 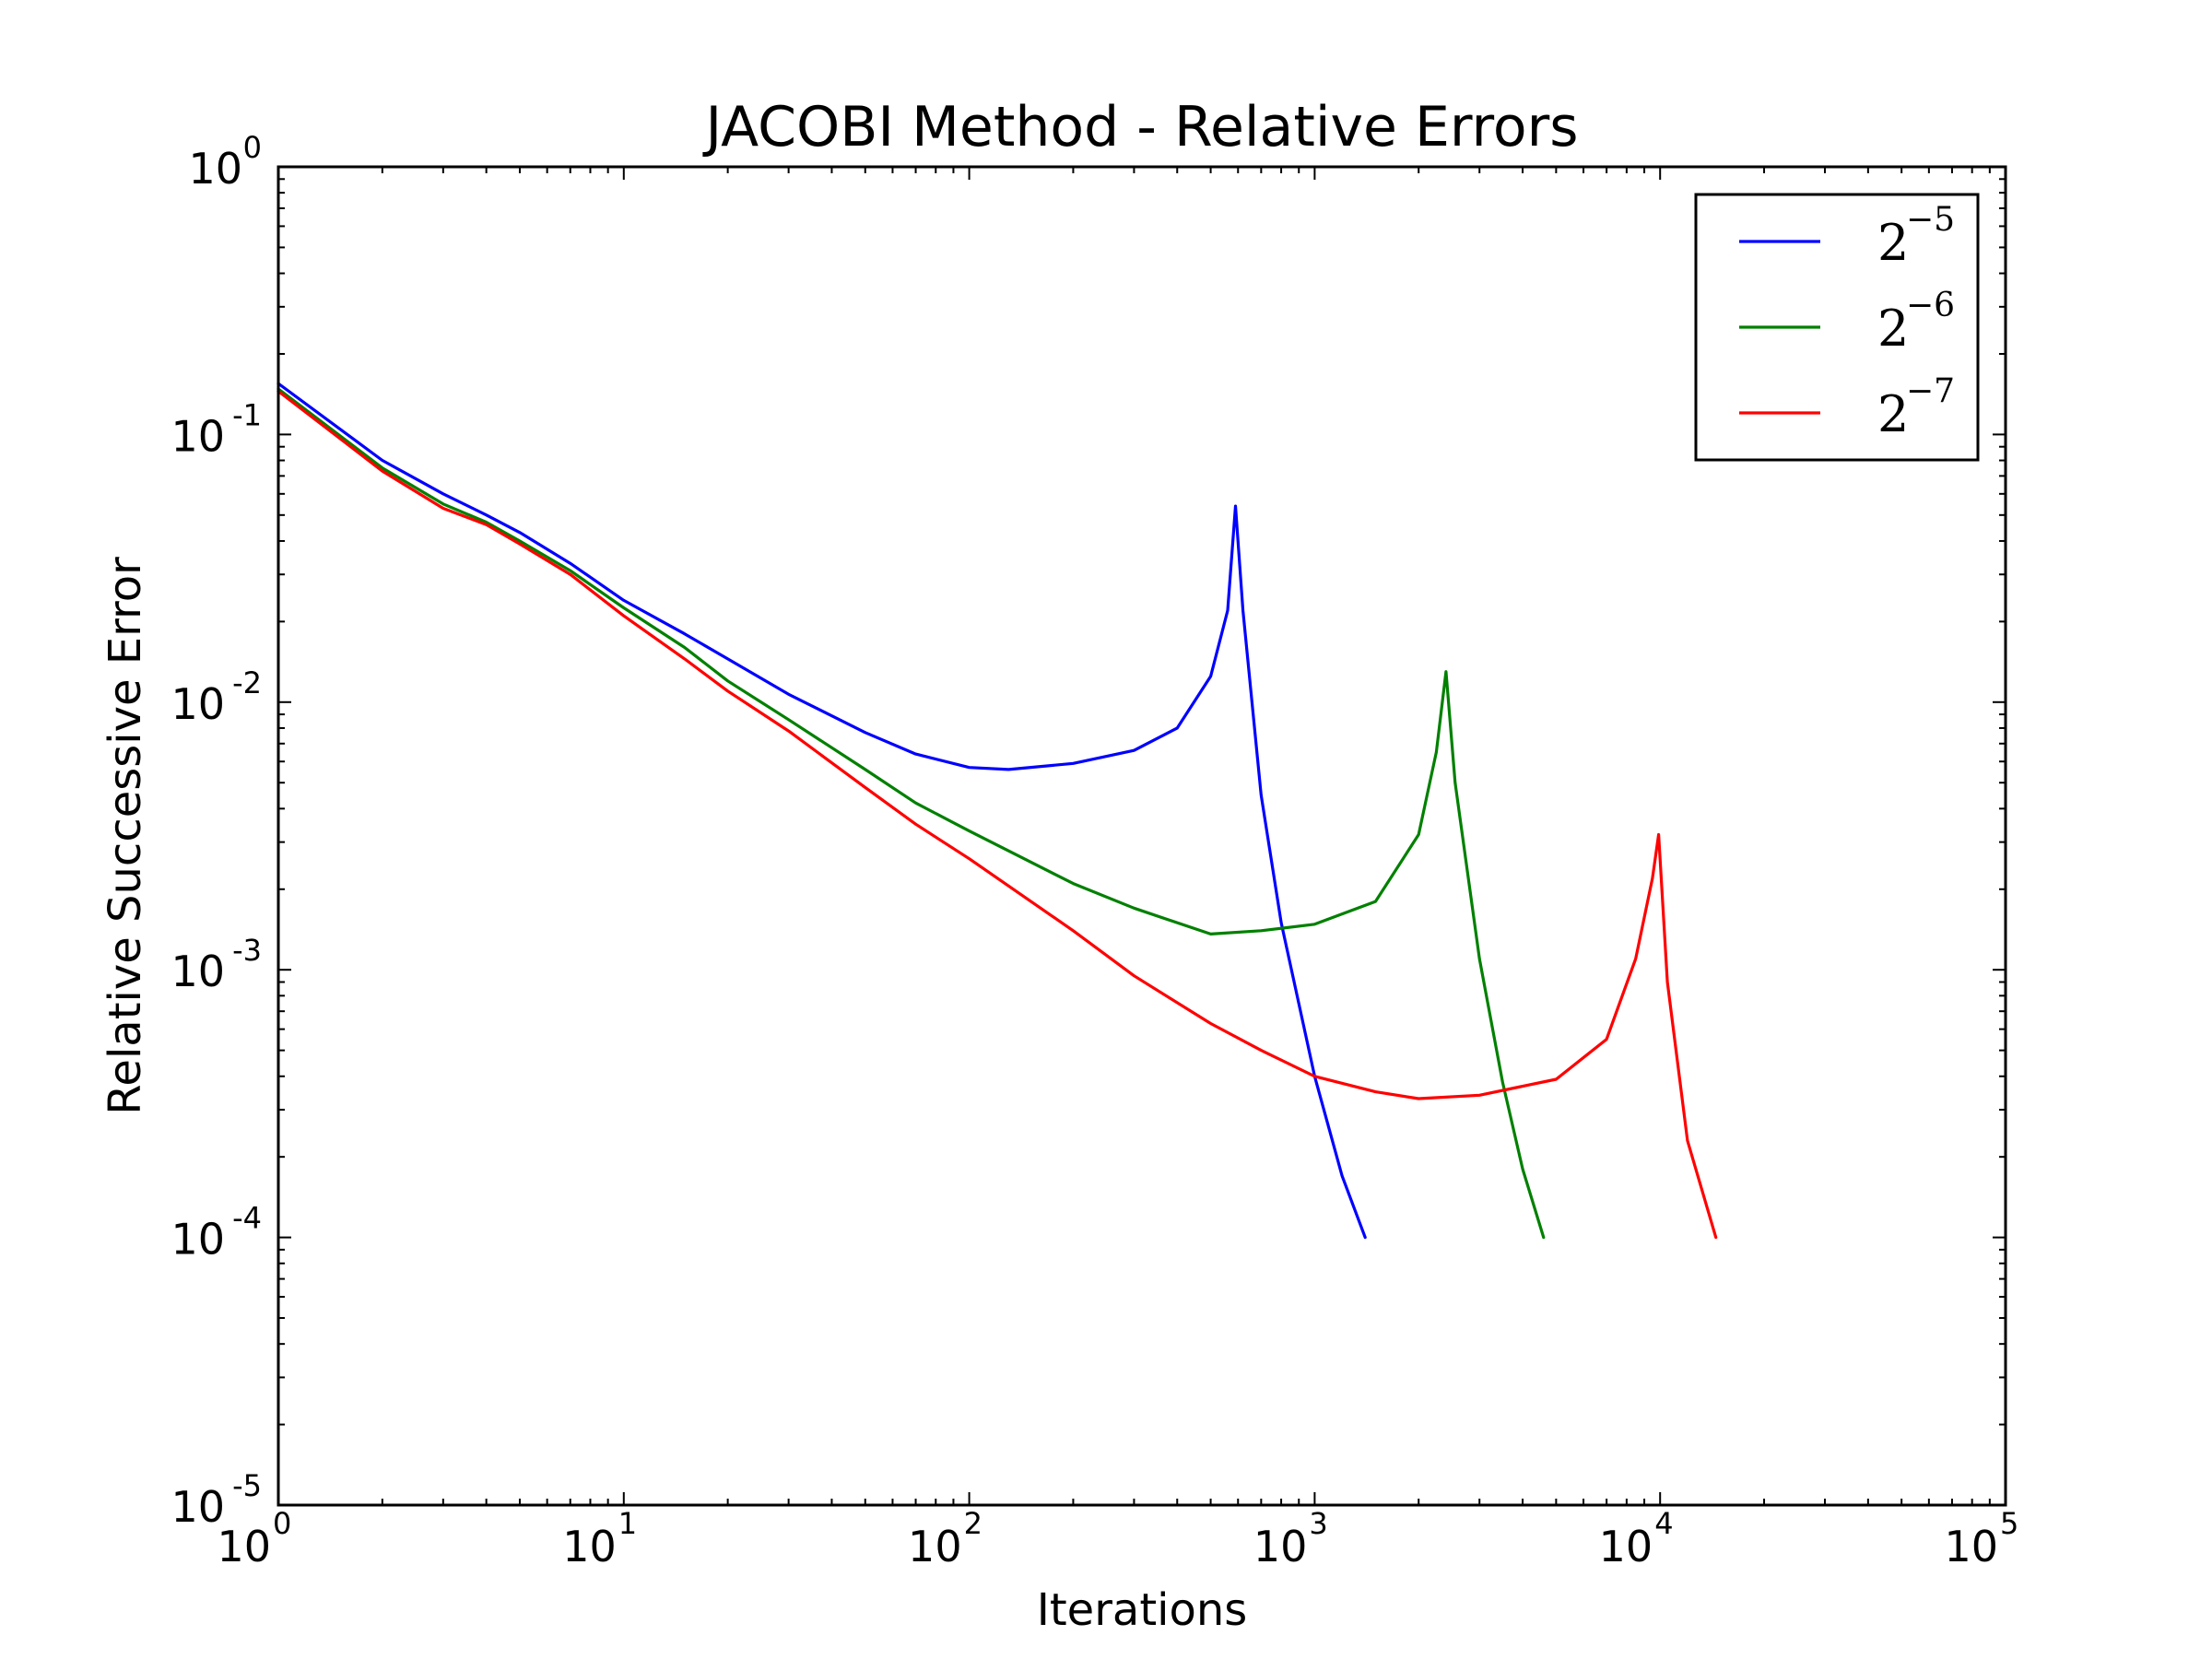 I want to click on x-tick-label: 10 3, so click(x=1290, y=1538).